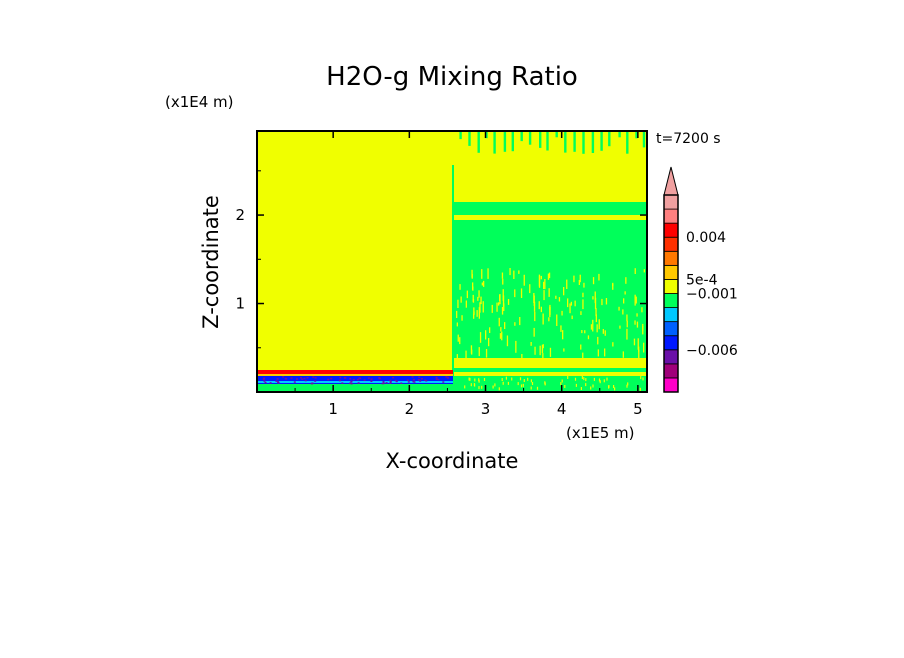 The width and height of the screenshot is (904, 658). I want to click on surface-orange-band, so click(355, 375).